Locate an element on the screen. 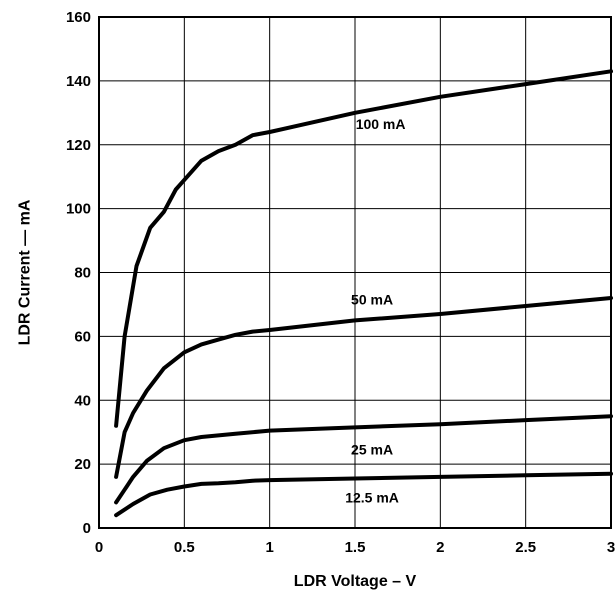  y-tick-labels: 0 20 40 60 80 100 120 140 160 is located at coordinates (78, 273).